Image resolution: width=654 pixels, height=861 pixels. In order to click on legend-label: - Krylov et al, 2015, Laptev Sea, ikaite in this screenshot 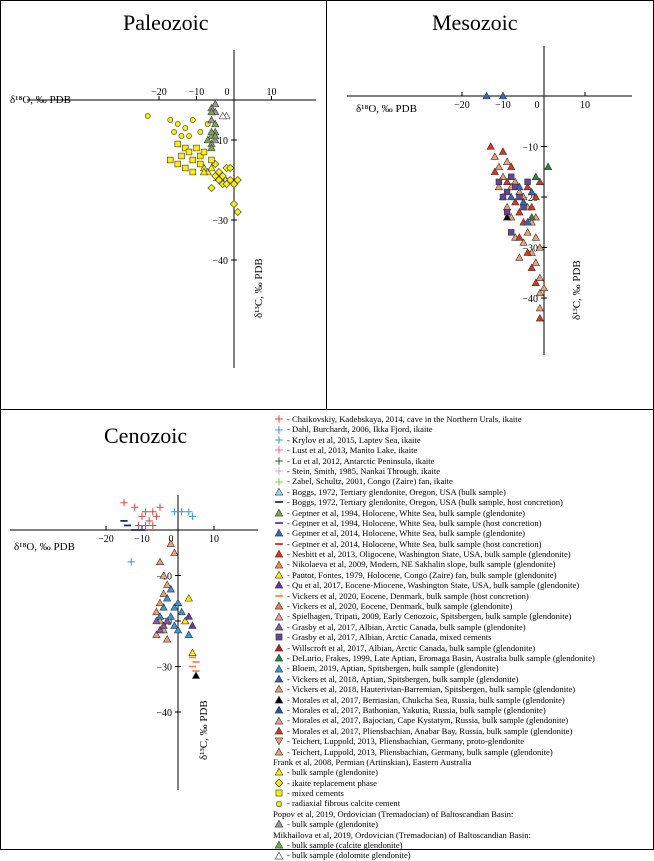, I will do `click(354, 439)`.